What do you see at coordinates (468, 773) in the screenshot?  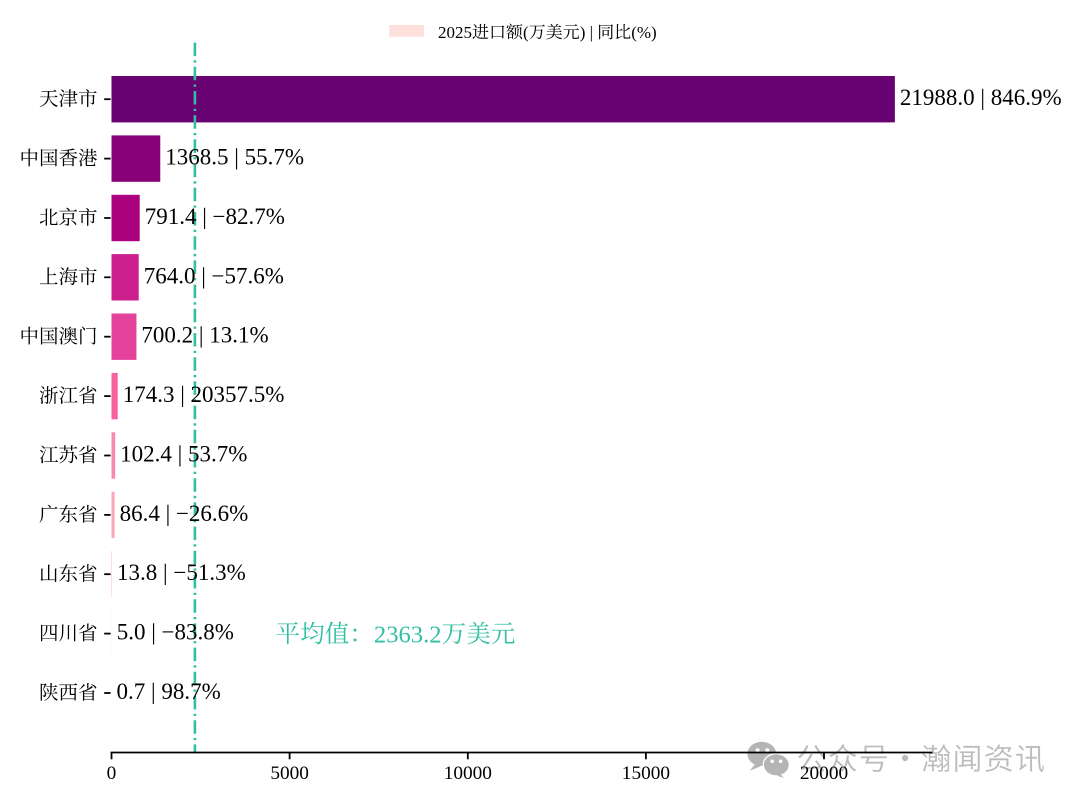 I see `svg-text: 10000` at bounding box center [468, 773].